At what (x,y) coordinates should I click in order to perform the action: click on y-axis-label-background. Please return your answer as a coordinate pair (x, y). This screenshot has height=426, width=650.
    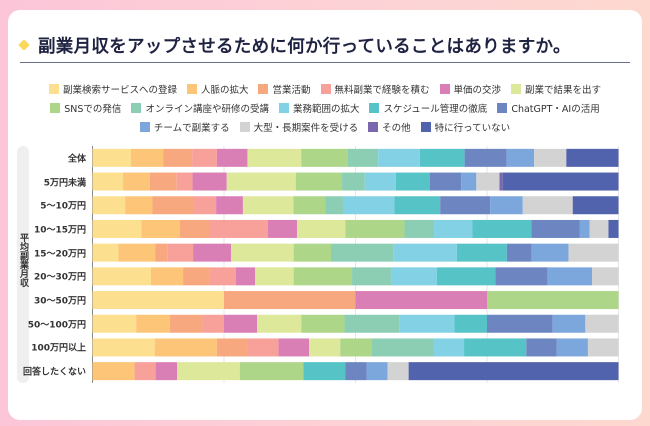
    Looking at the image, I should click on (23, 264).